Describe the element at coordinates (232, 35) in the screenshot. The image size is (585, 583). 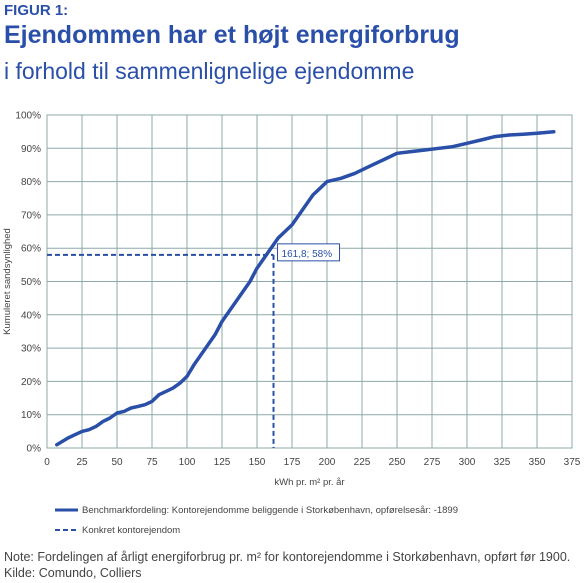
I see `chart-title: Ejendommen har et højt energiforbrug` at that location.